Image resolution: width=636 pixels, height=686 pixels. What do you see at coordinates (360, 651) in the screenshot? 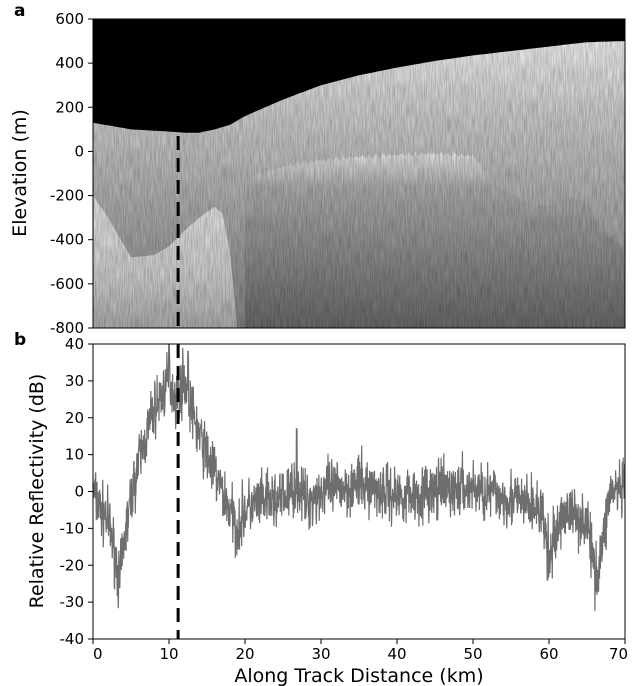
I see `x-ticks-b: 0 10 20 30 40 50 60 70` at bounding box center [360, 651].